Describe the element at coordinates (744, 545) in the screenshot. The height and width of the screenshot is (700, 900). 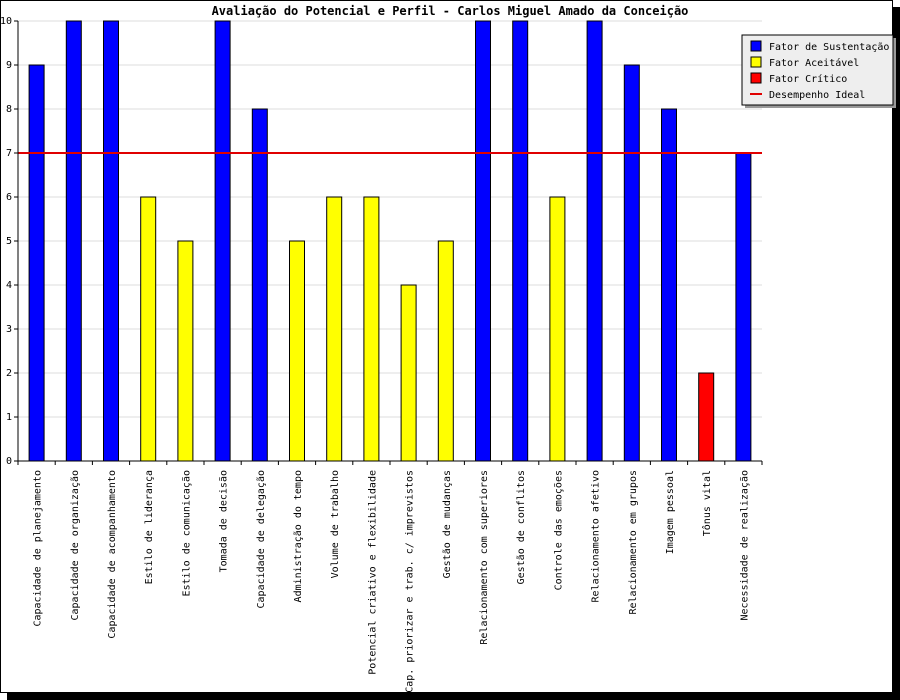
I see `x-category-label: Necessidade de realização` at that location.